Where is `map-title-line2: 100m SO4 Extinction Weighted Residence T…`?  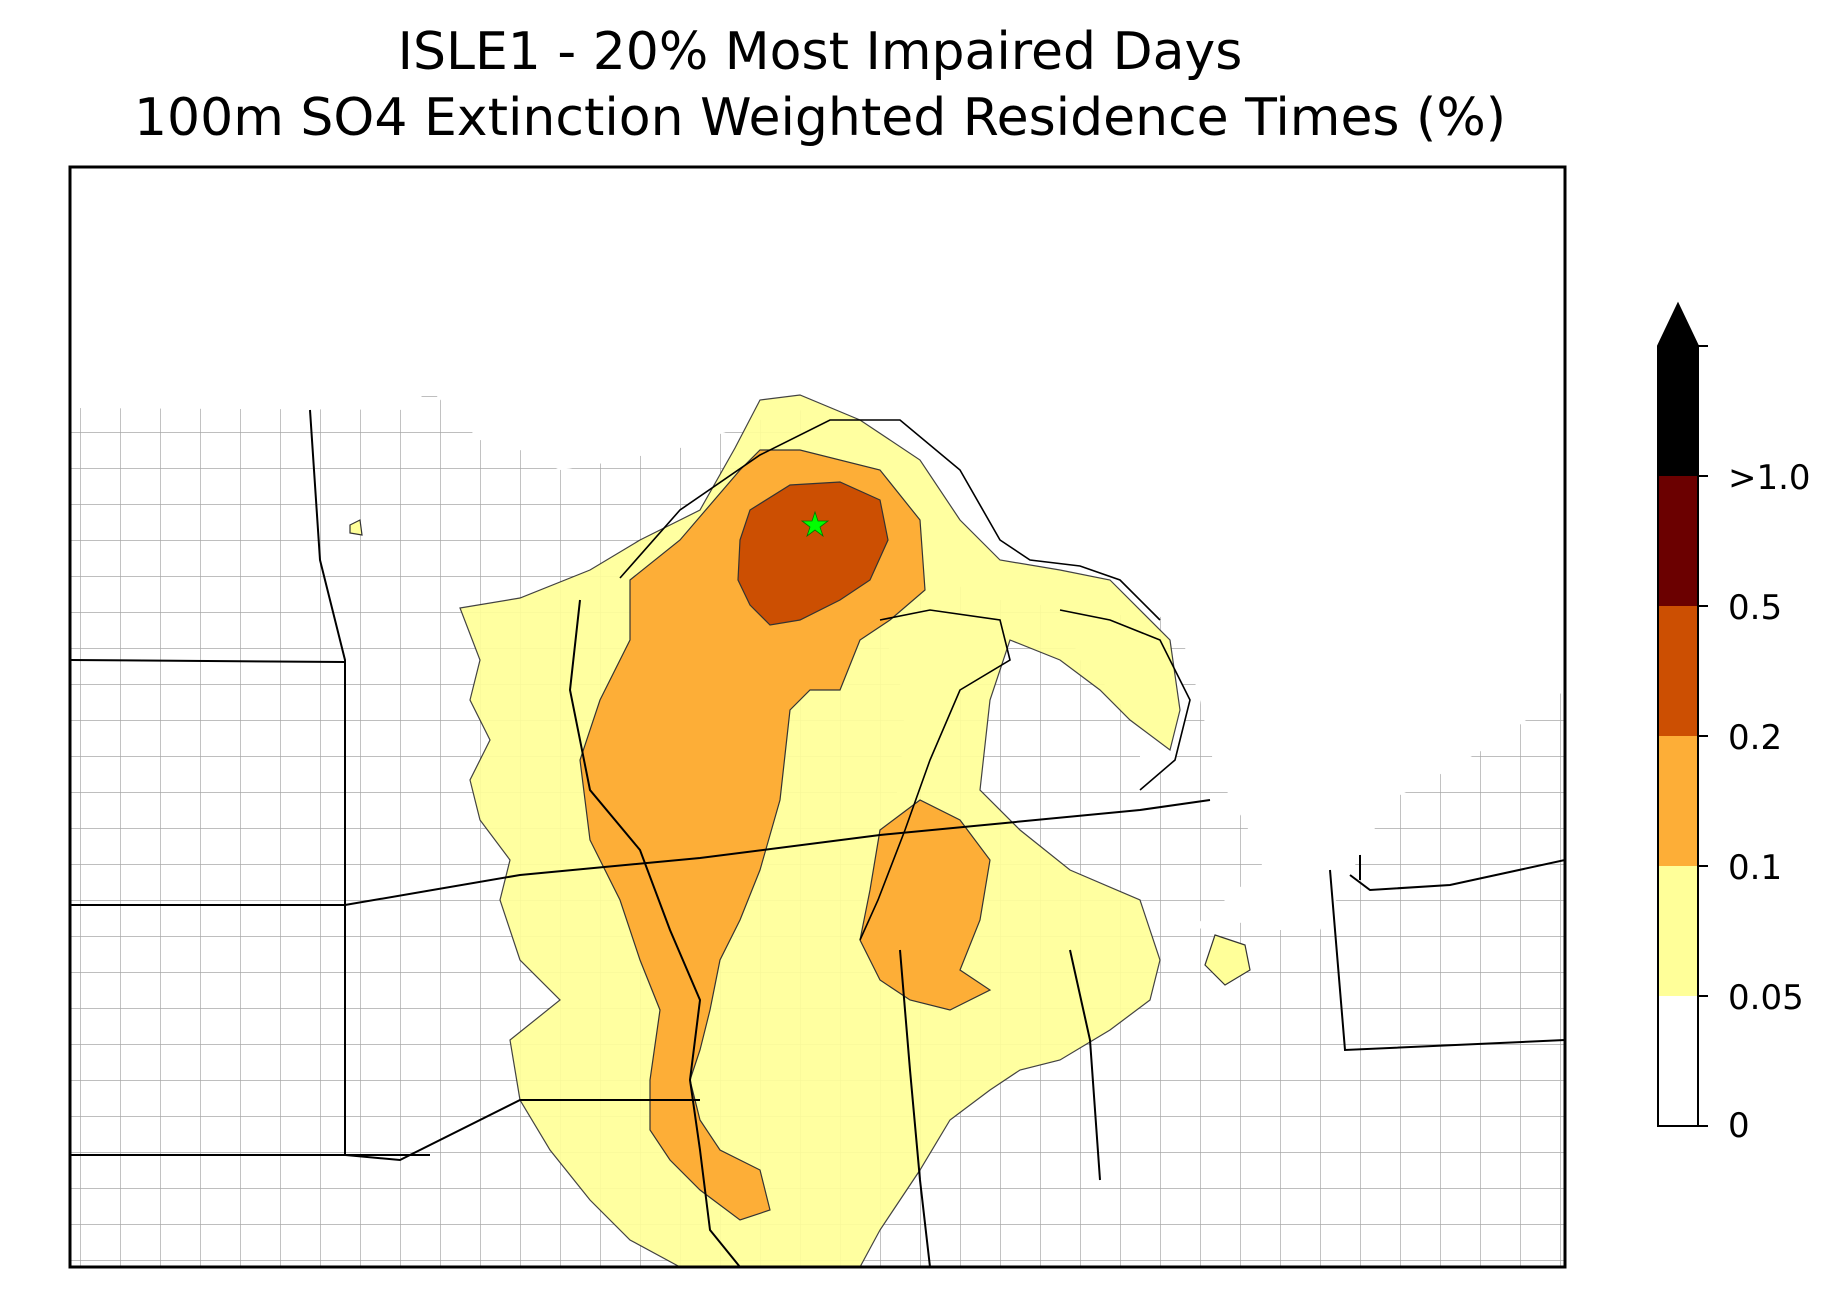 map-title-line2: 100m SO4 Extinction Weighted Residence T… is located at coordinates (820, 118).